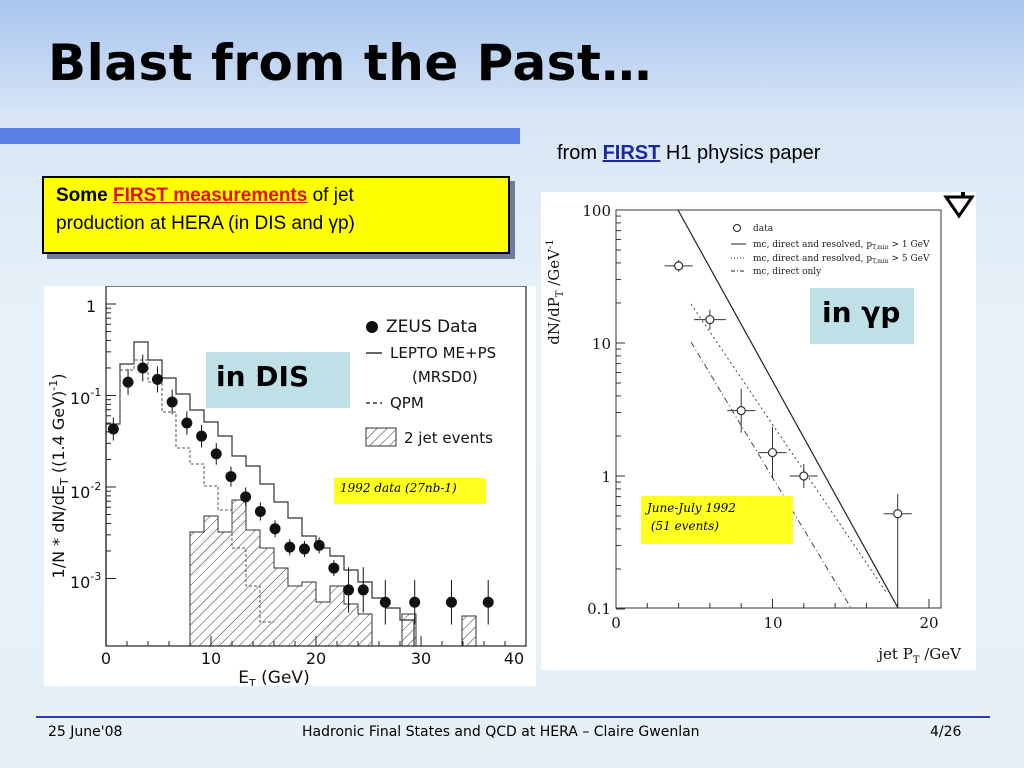 The height and width of the screenshot is (768, 1024). Describe the element at coordinates (469, 631) in the screenshot. I see `hatched-area` at that location.